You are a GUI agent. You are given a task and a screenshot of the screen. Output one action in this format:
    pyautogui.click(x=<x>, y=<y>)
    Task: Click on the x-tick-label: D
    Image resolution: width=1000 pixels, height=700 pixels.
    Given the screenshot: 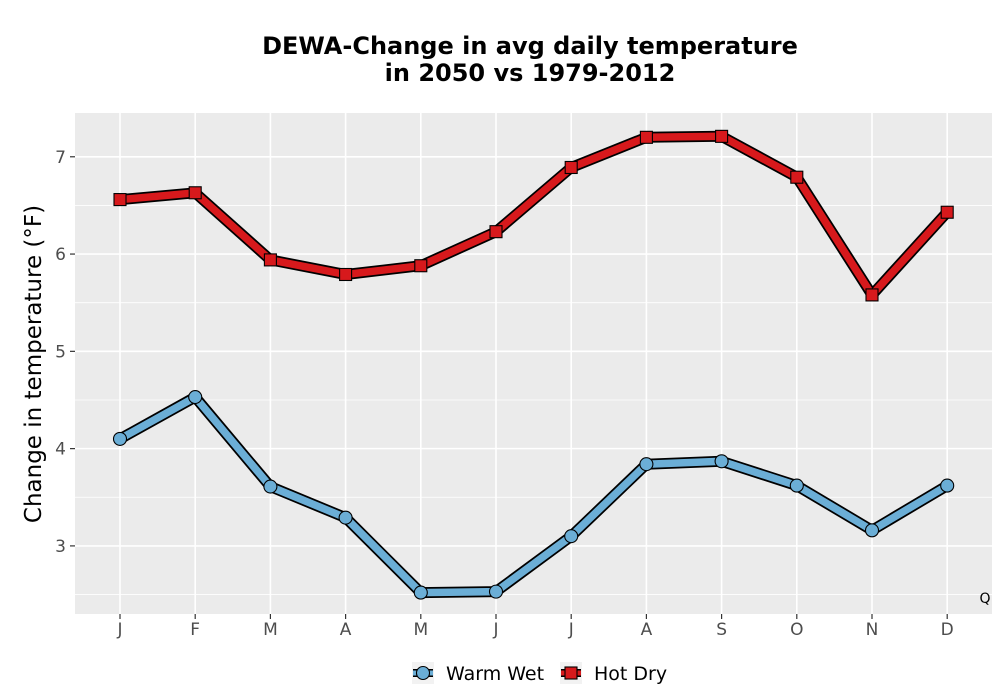 What is the action you would take?
    pyautogui.click(x=947, y=630)
    